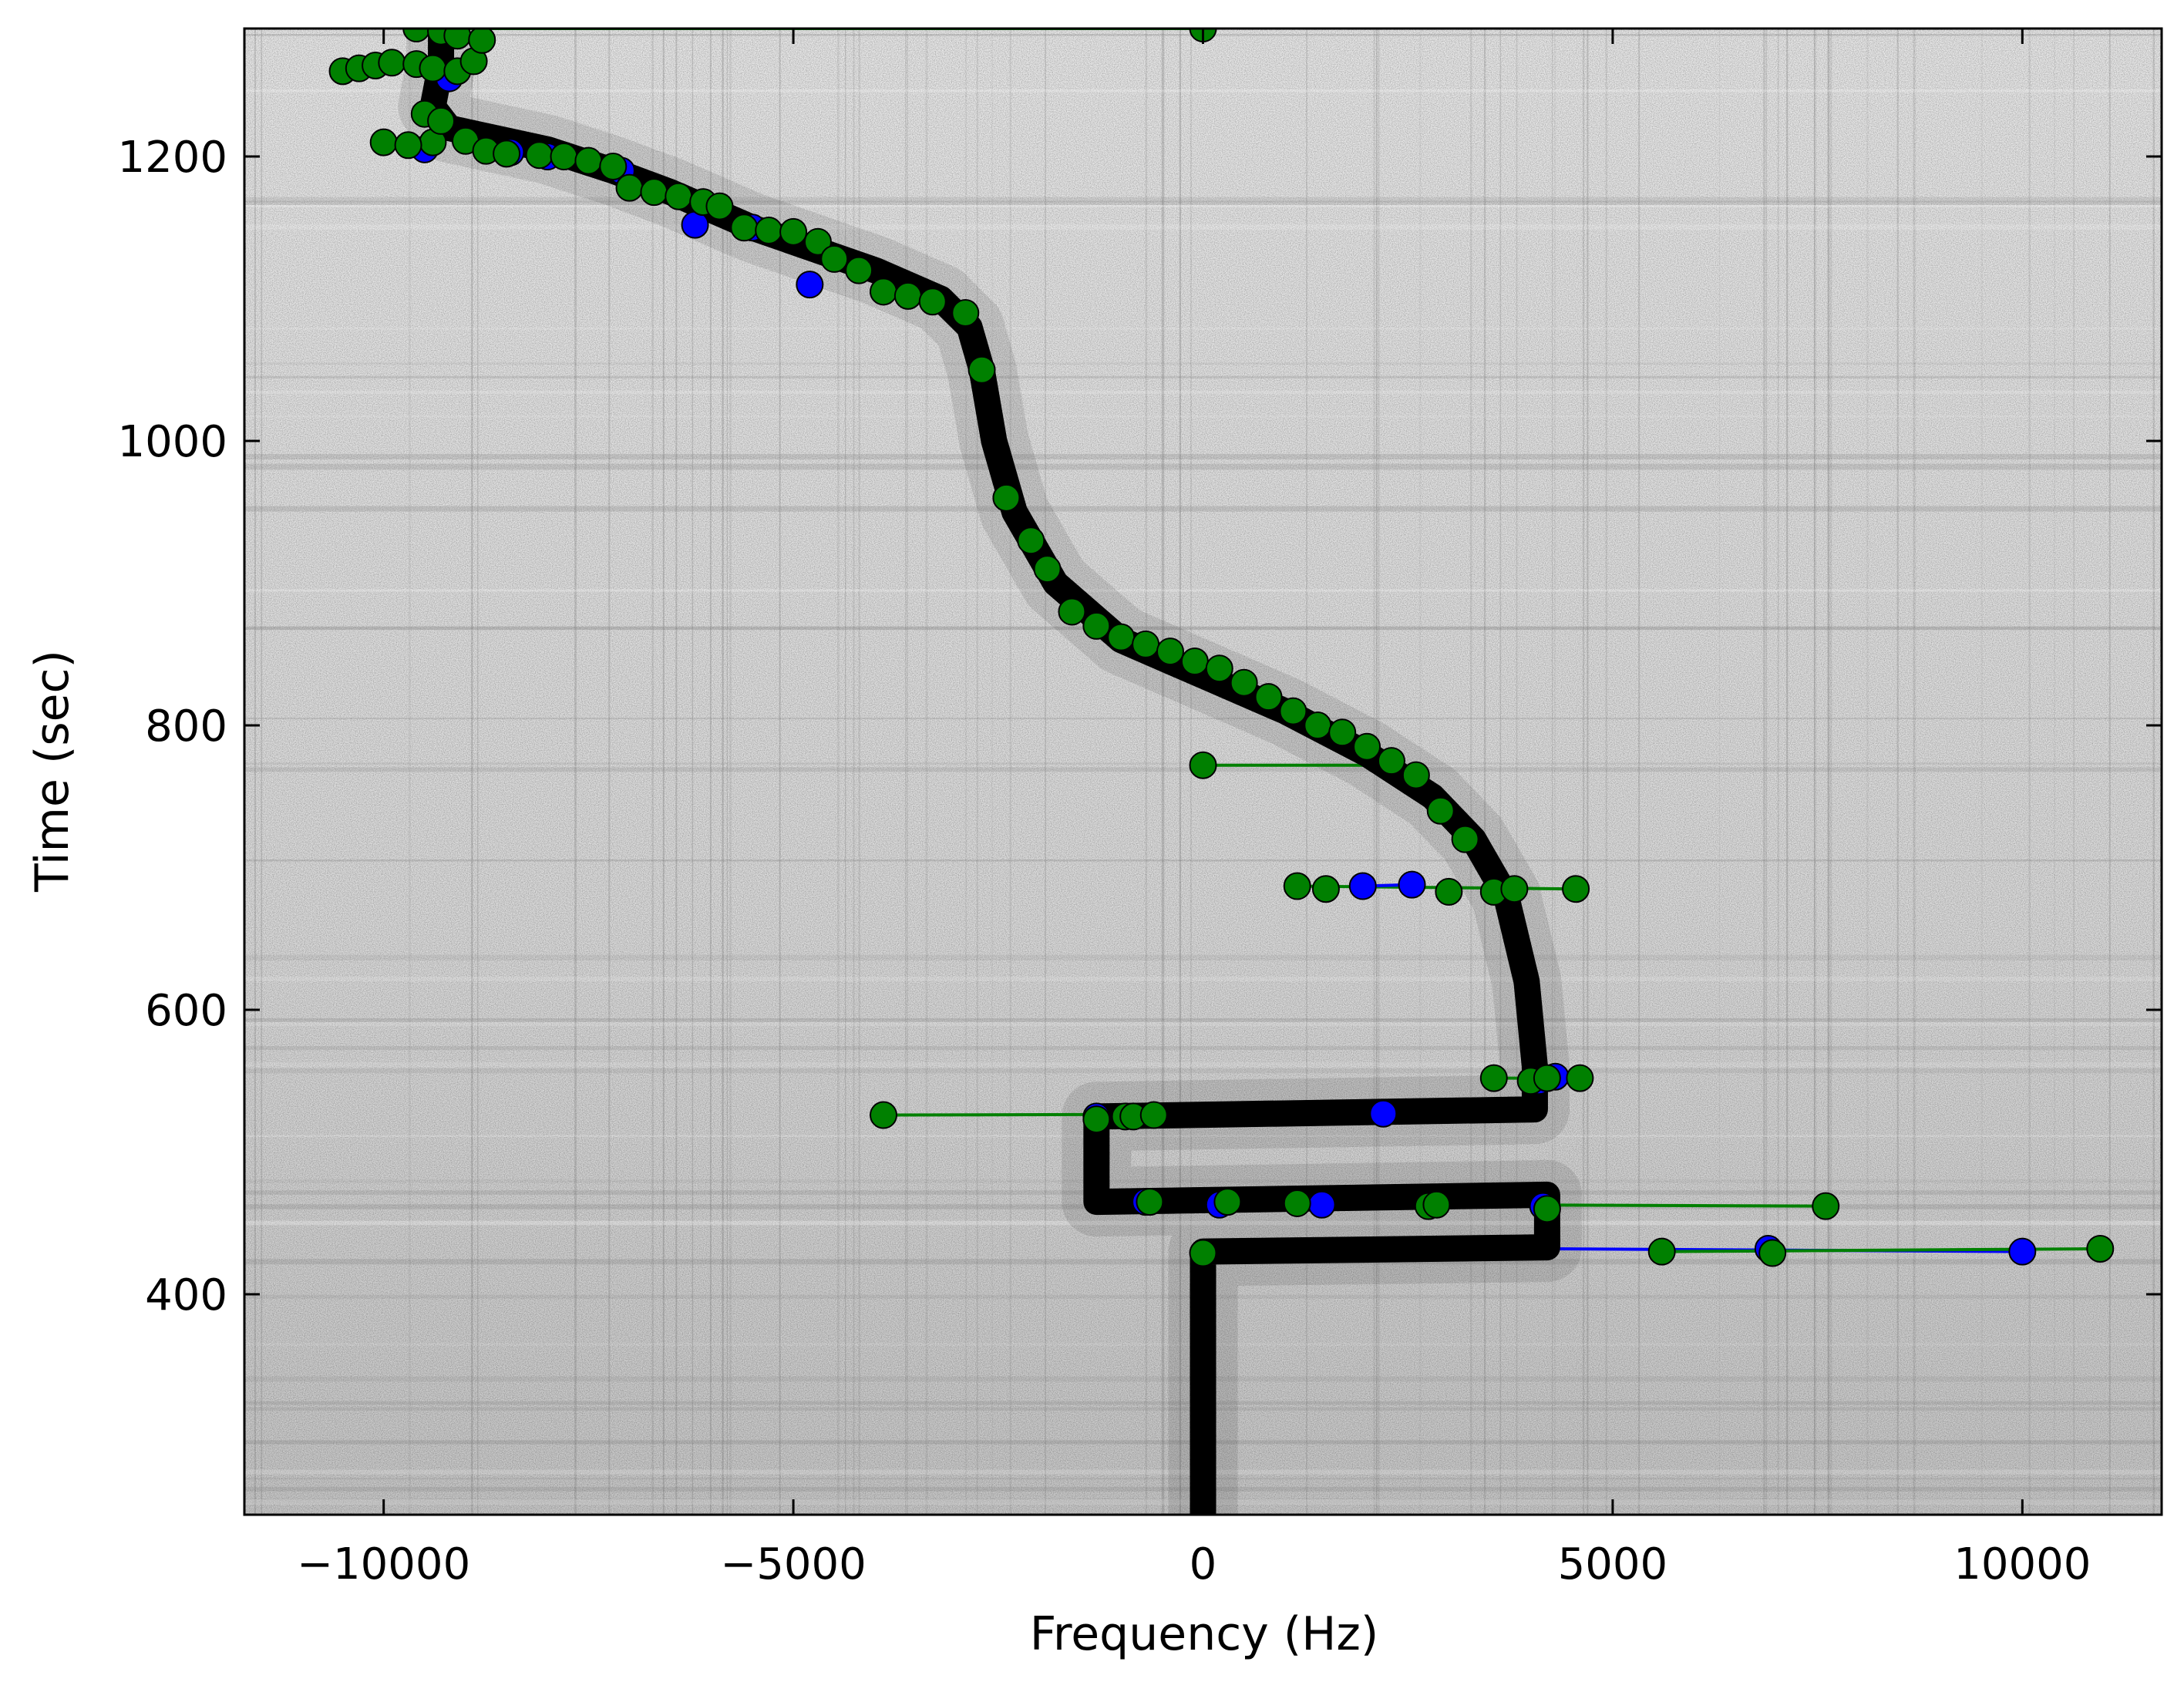 Image resolution: width=2184 pixels, height=1682 pixels. What do you see at coordinates (186, 726) in the screenshot?
I see `y-tick-label: 800` at bounding box center [186, 726].